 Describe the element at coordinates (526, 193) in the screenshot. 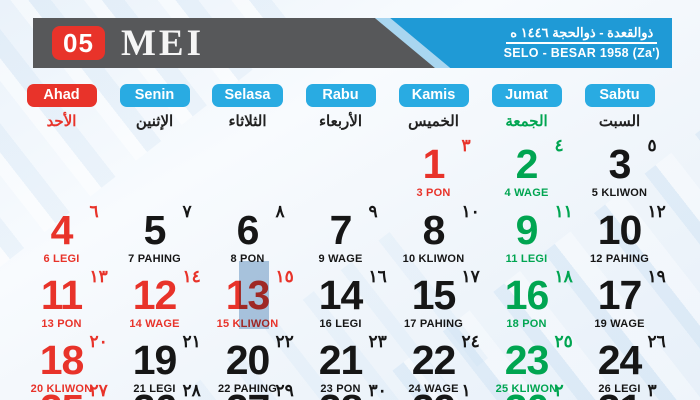

I see `javanese-pasaran-label: 4 WAGE` at that location.